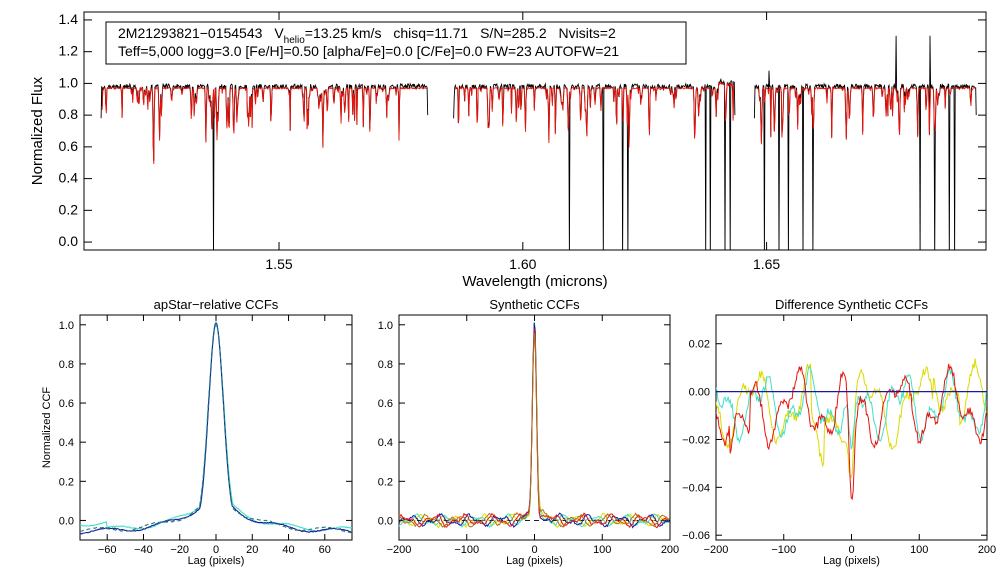 Image resolution: width=1008 pixels, height=576 pixels. I want to click on diff-line-cyan, so click(851, 408).